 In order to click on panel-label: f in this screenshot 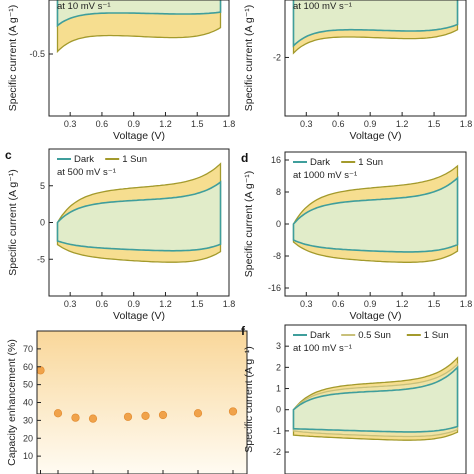, I will do `click(243, 331)`.